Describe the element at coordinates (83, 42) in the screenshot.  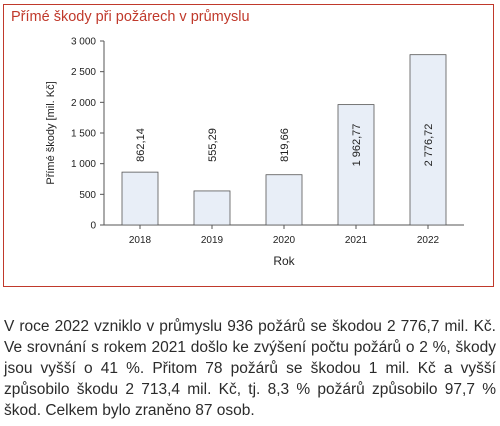
I see `y-tick-label: 3 000` at that location.